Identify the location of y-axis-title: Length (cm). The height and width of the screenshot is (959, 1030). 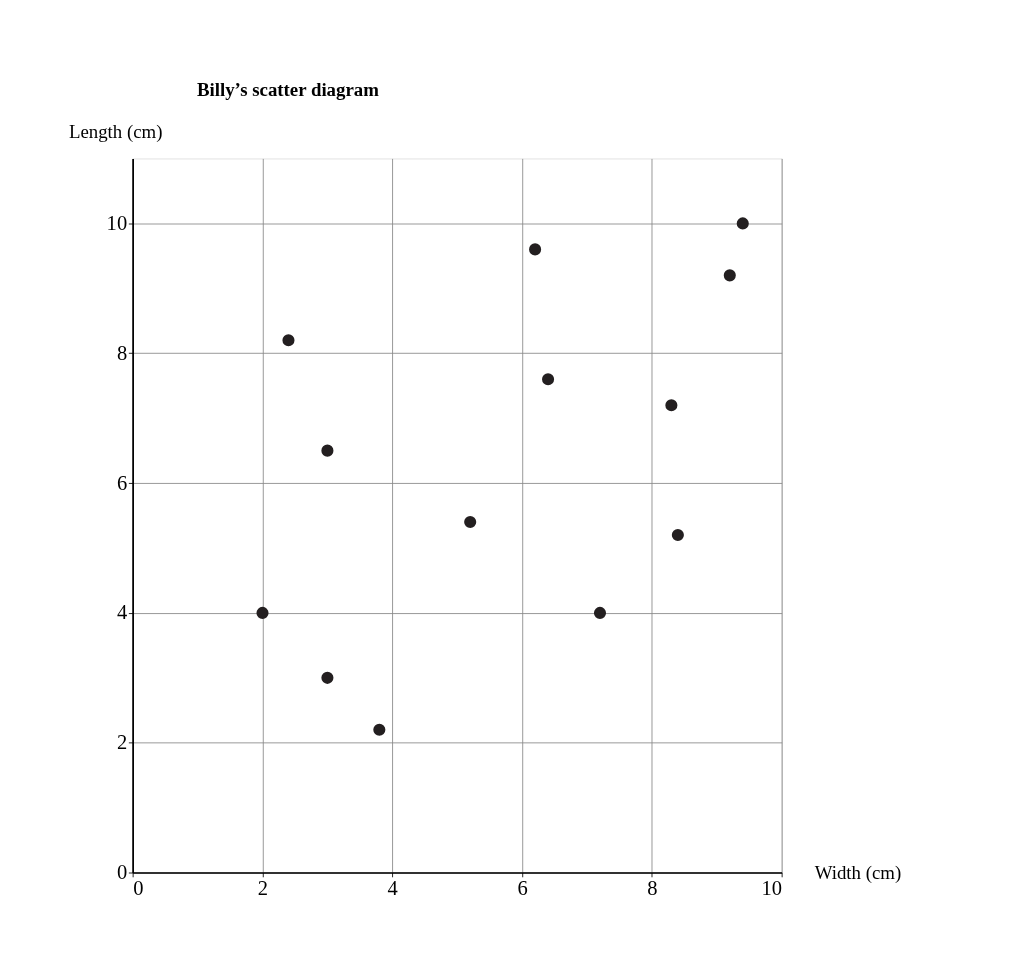
(115, 131).